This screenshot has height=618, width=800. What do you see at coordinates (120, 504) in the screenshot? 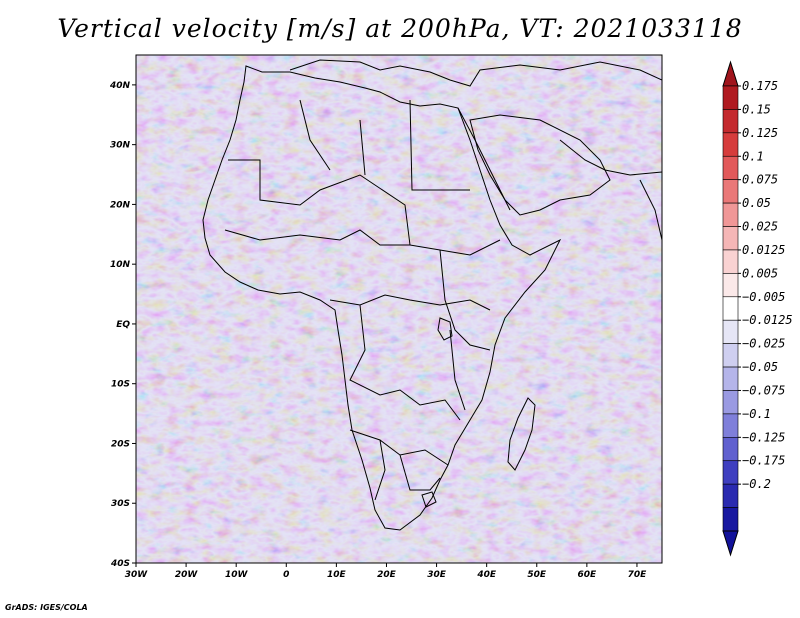
I see `y-tick-label: 30S` at bounding box center [120, 504].